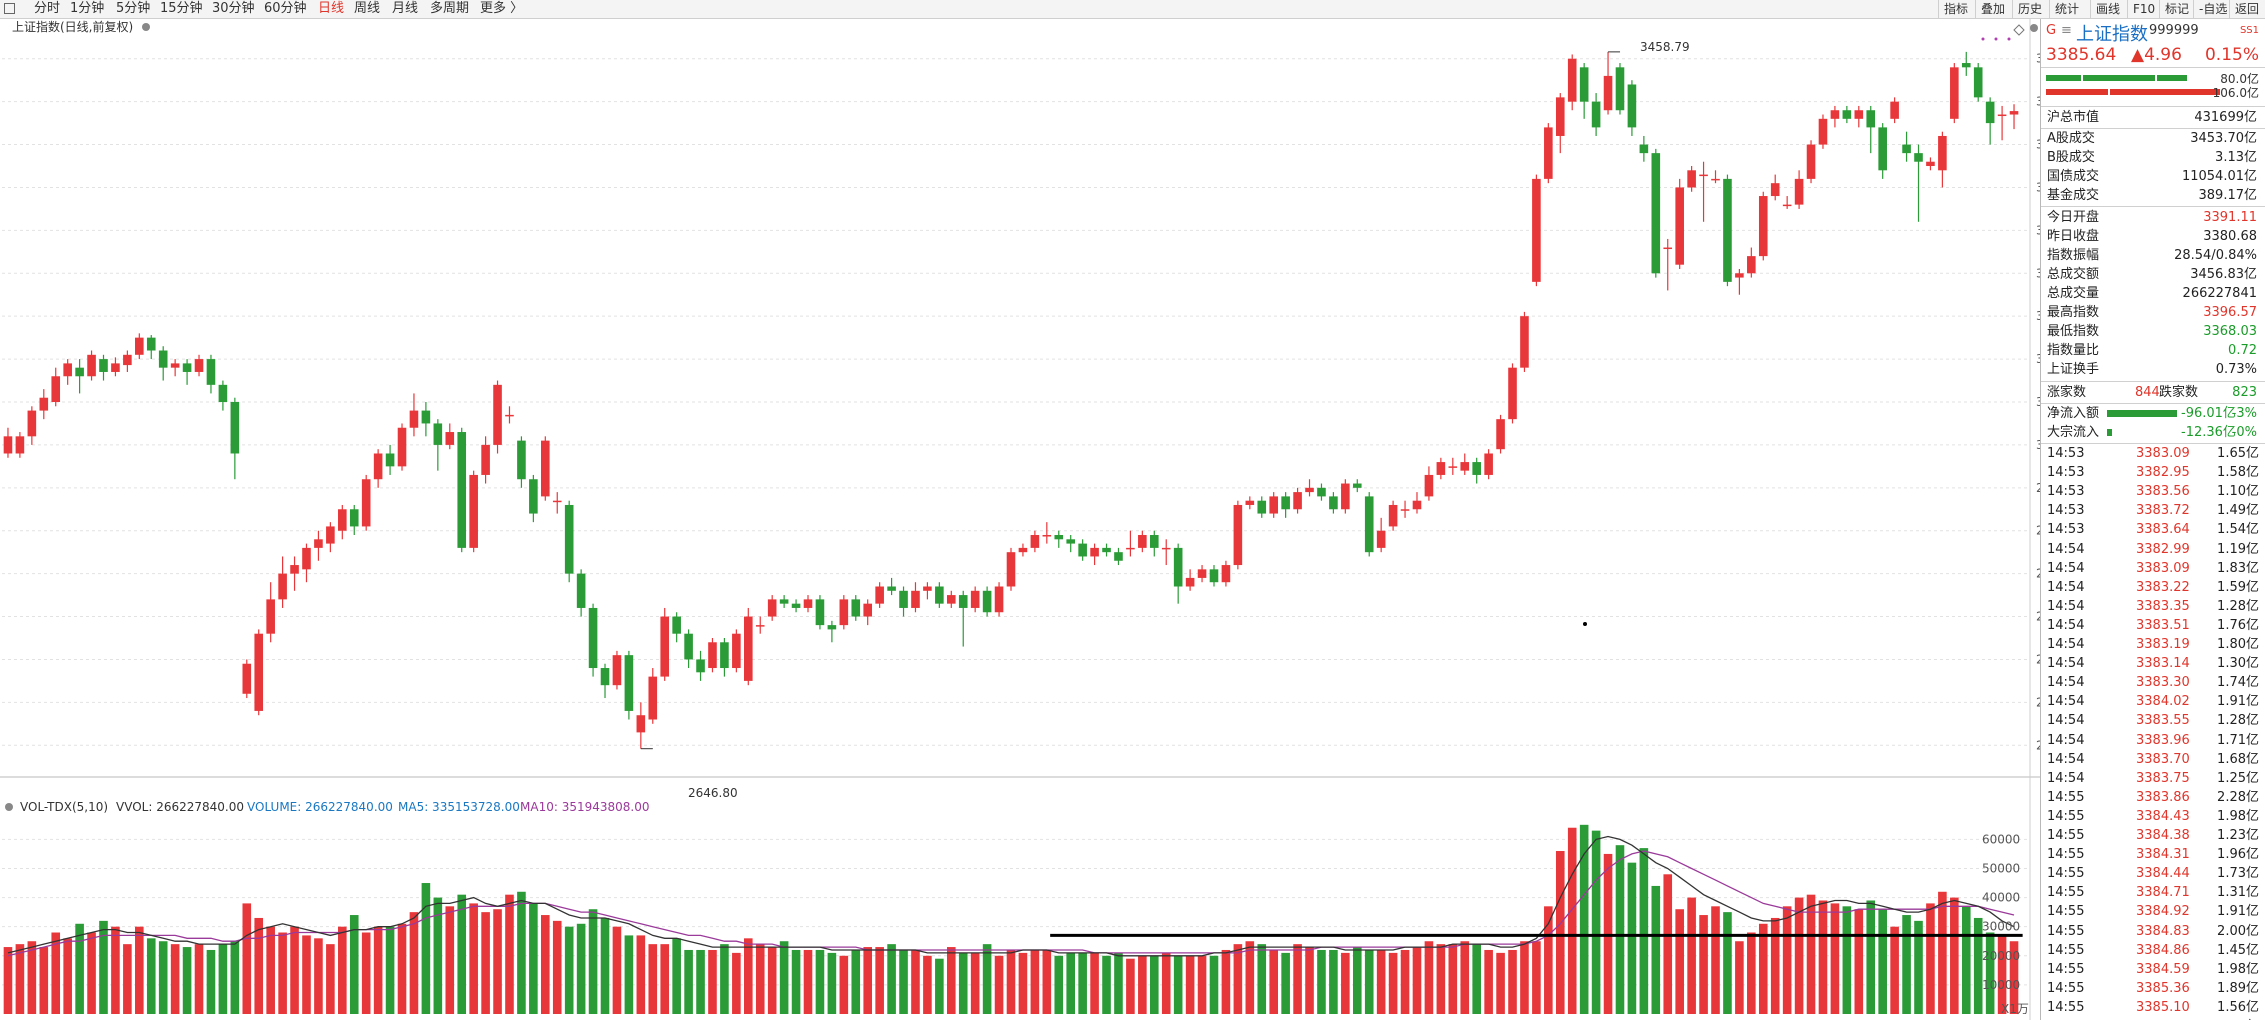  What do you see at coordinates (2163, 778) in the screenshot?
I see `tick-price: 3383.75` at bounding box center [2163, 778].